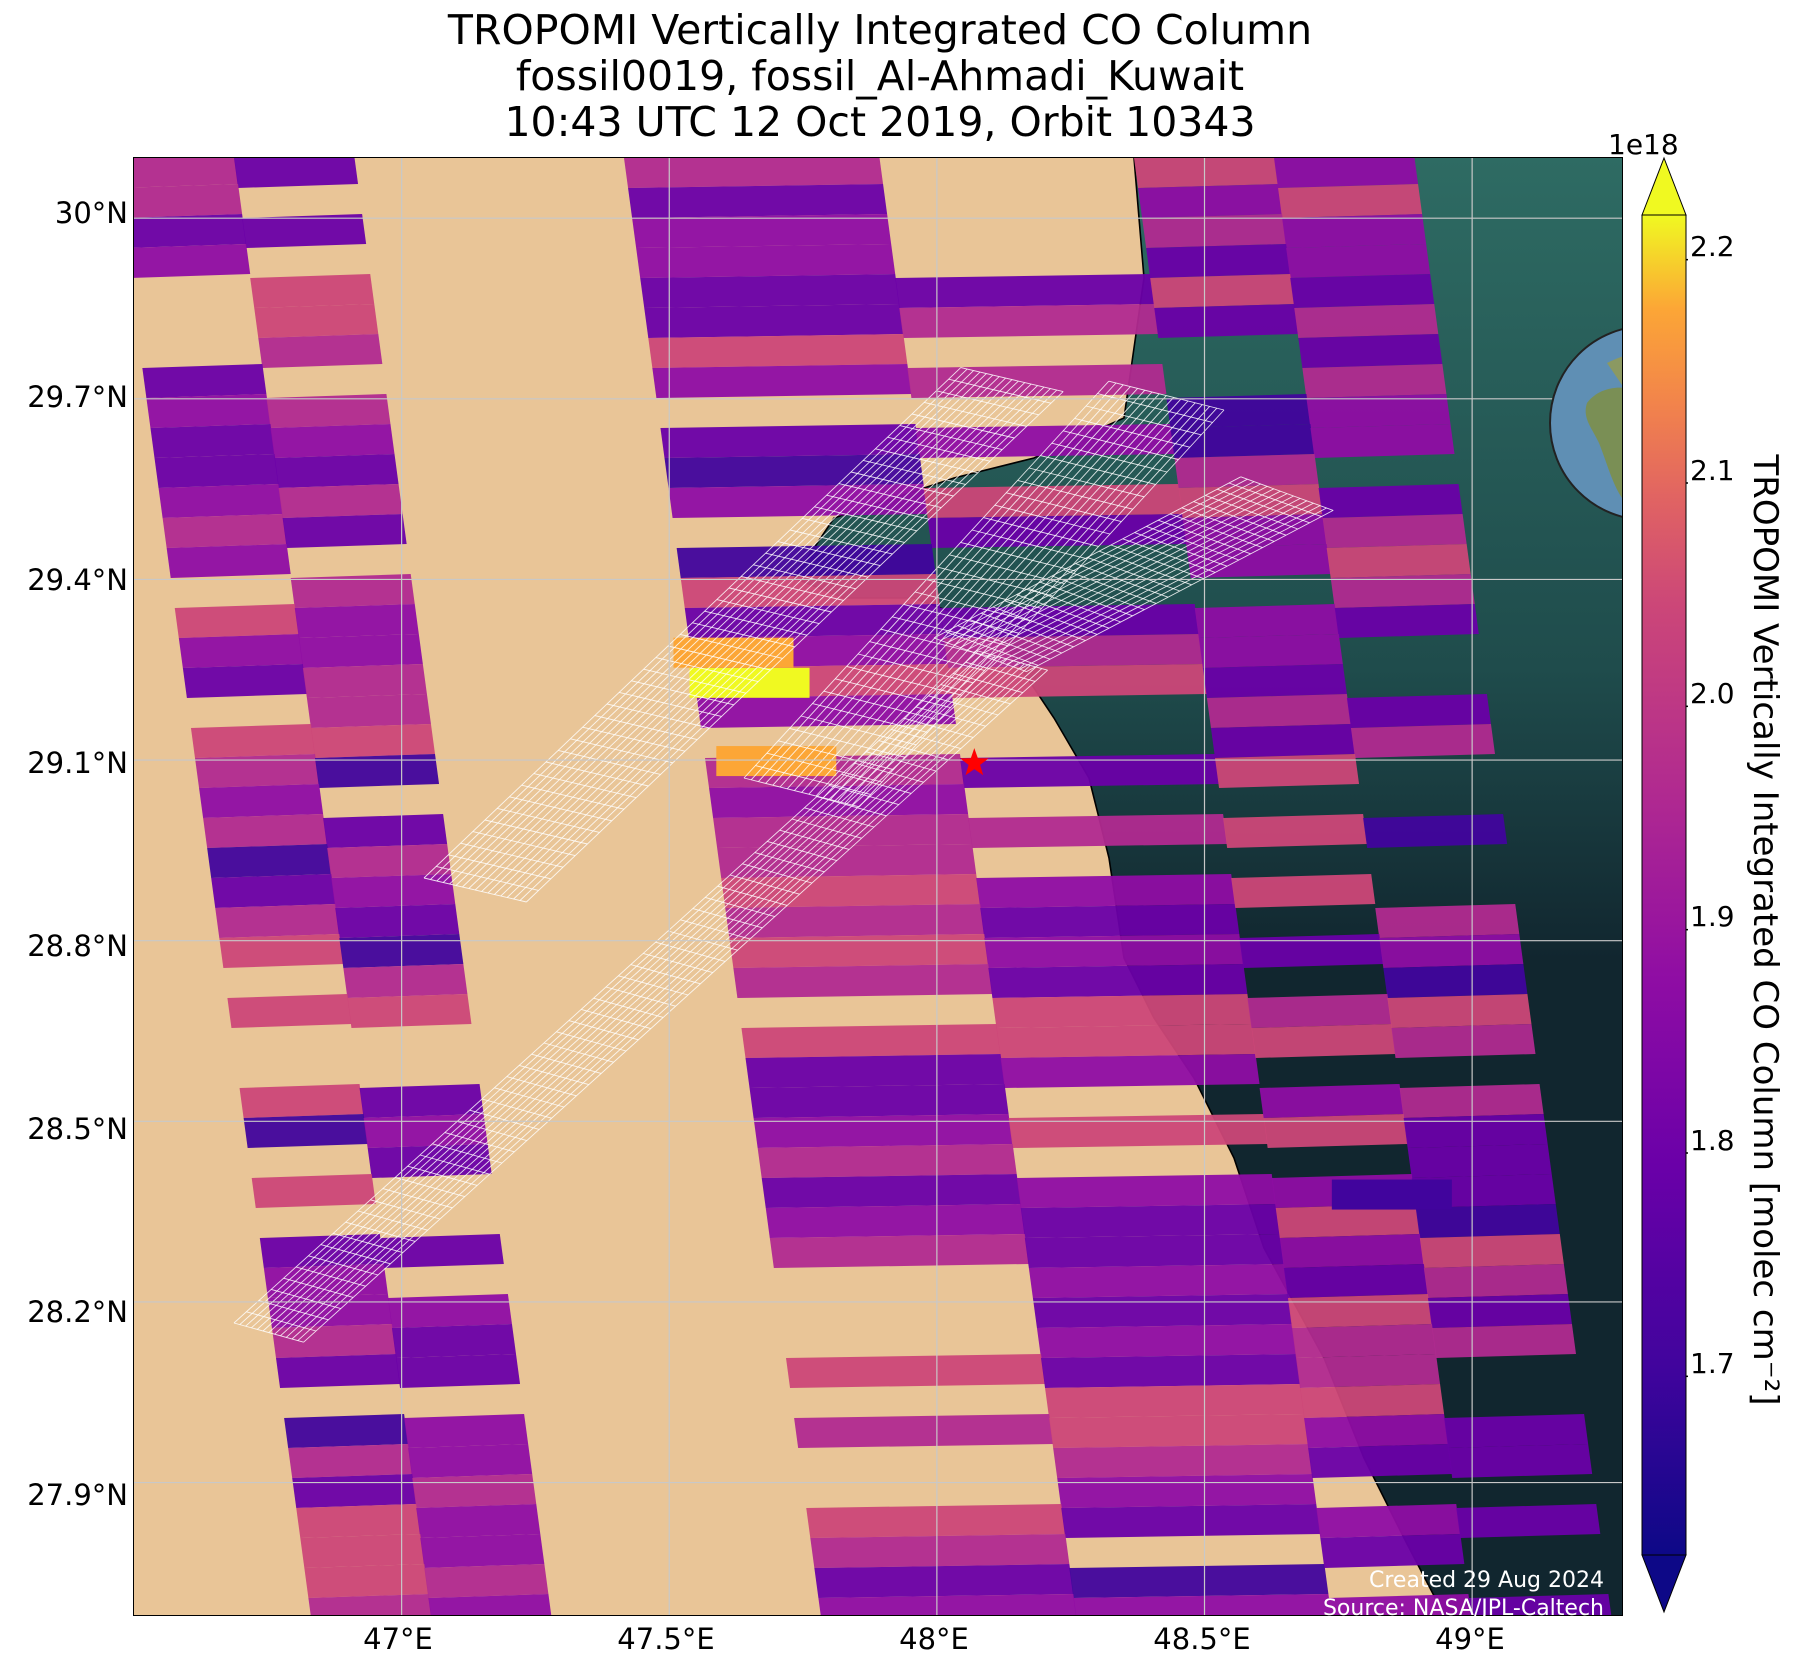 This screenshot has width=1799, height=1661. Describe the element at coordinates (1712, 1363) in the screenshot. I see `colorbar-tick-label: 1.7` at that location.